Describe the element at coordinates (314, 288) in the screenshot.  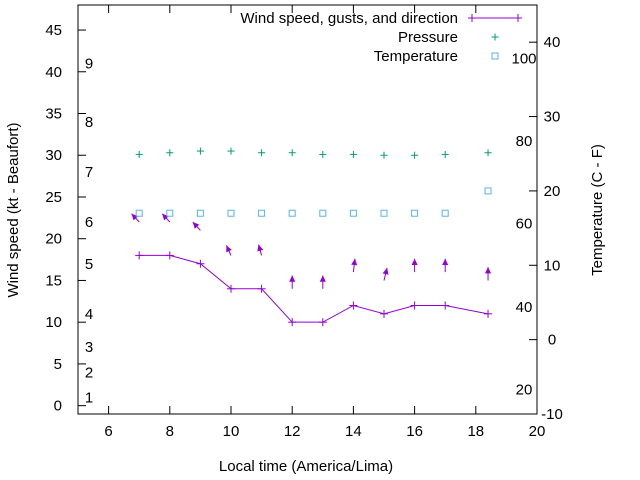
I see `wind-speed-line` at that location.